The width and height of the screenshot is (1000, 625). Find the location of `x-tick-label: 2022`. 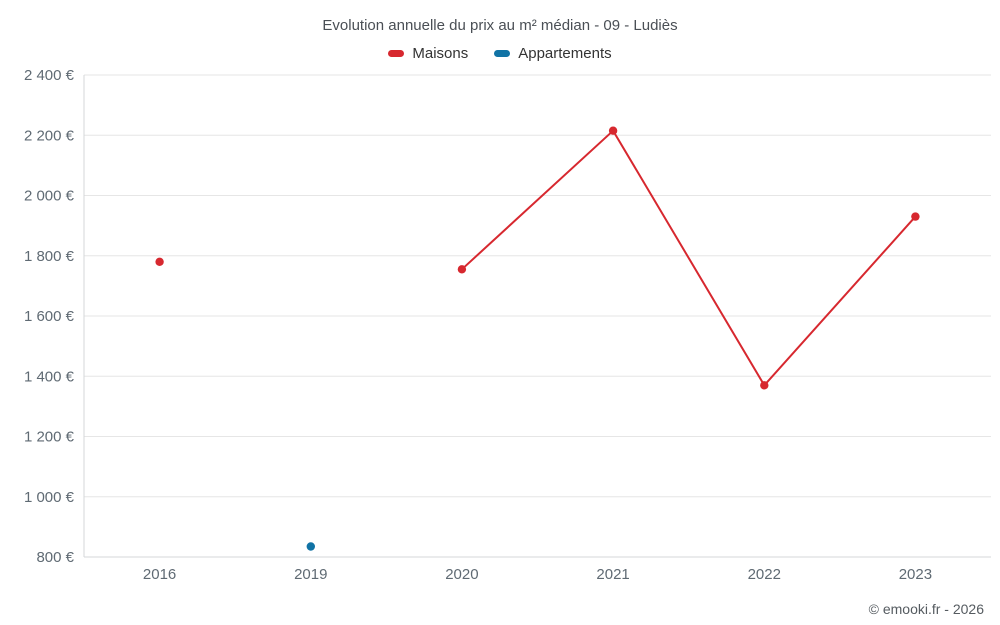

x-tick-label: 2022 is located at coordinates (764, 574).